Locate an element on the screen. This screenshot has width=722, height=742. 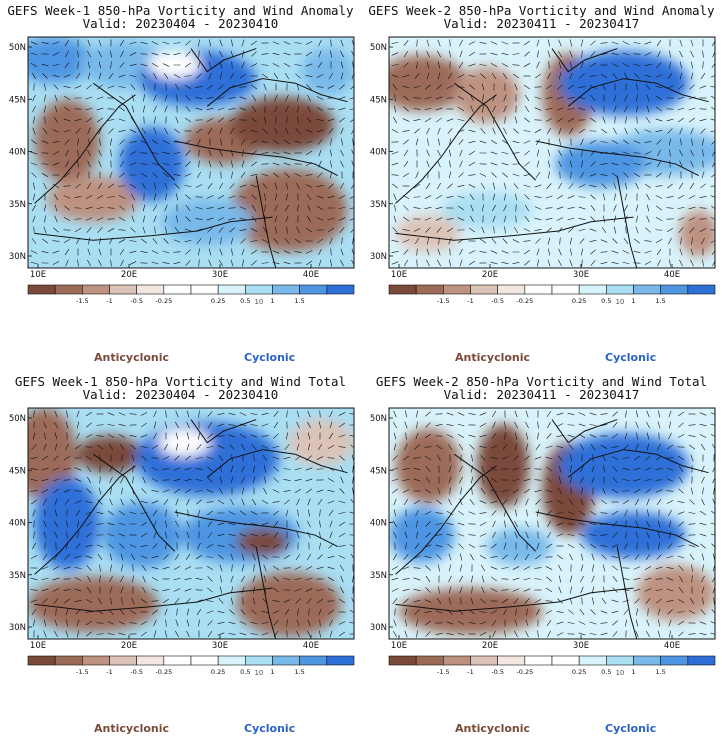
map-frame is located at coordinates (191, 523).